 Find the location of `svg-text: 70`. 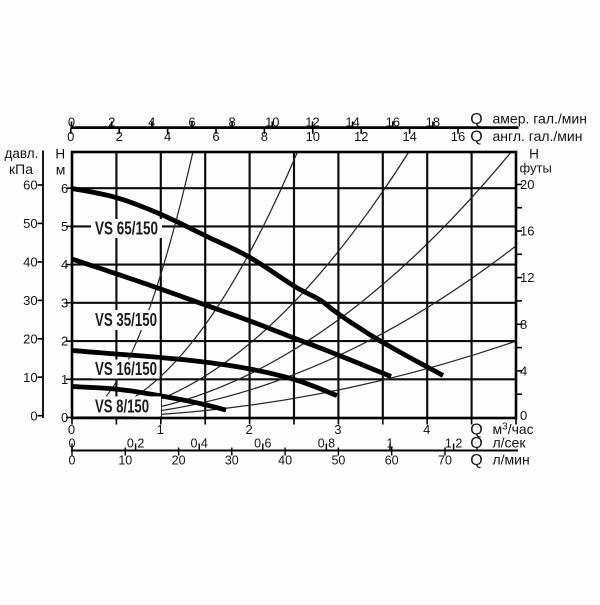

svg-text: 70 is located at coordinates (445, 461).